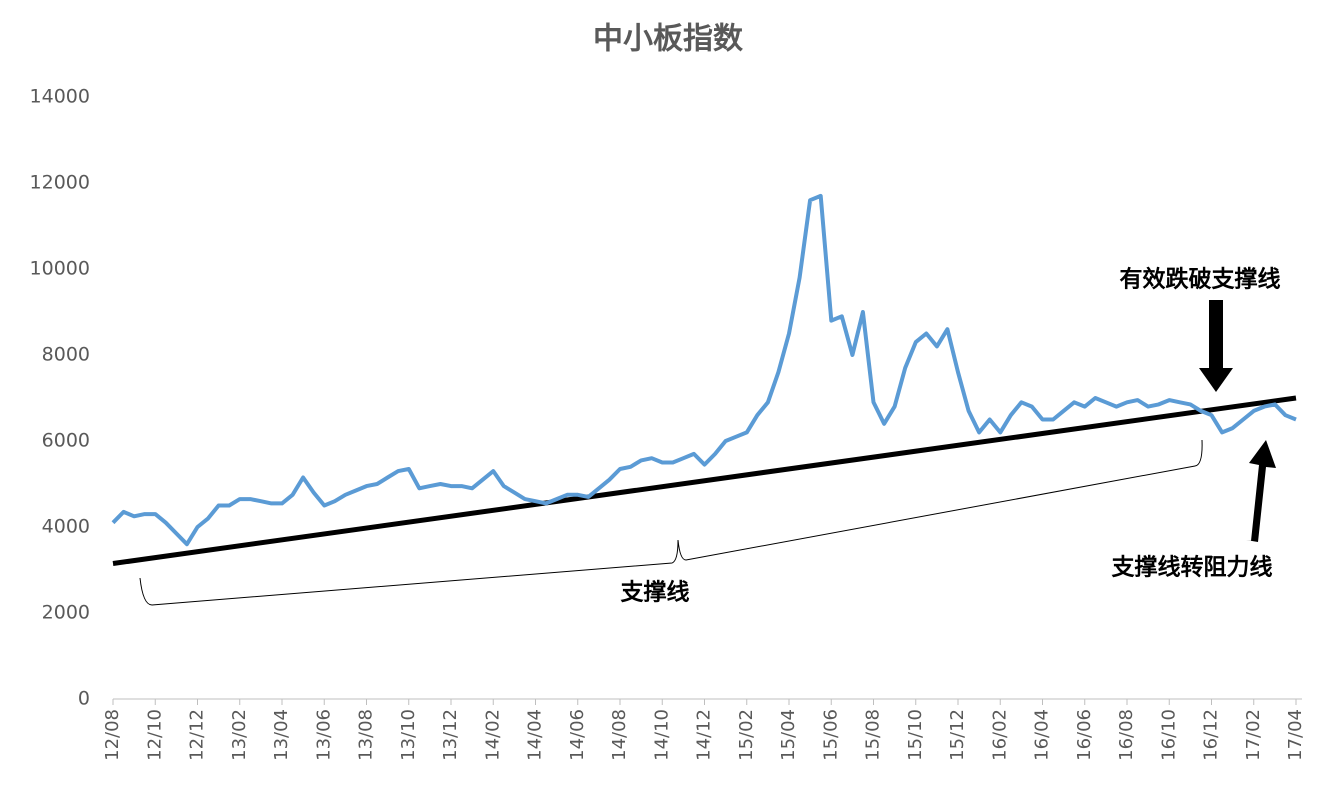  I want to click on x-tick-label: 16/10, so click(1168, 735).